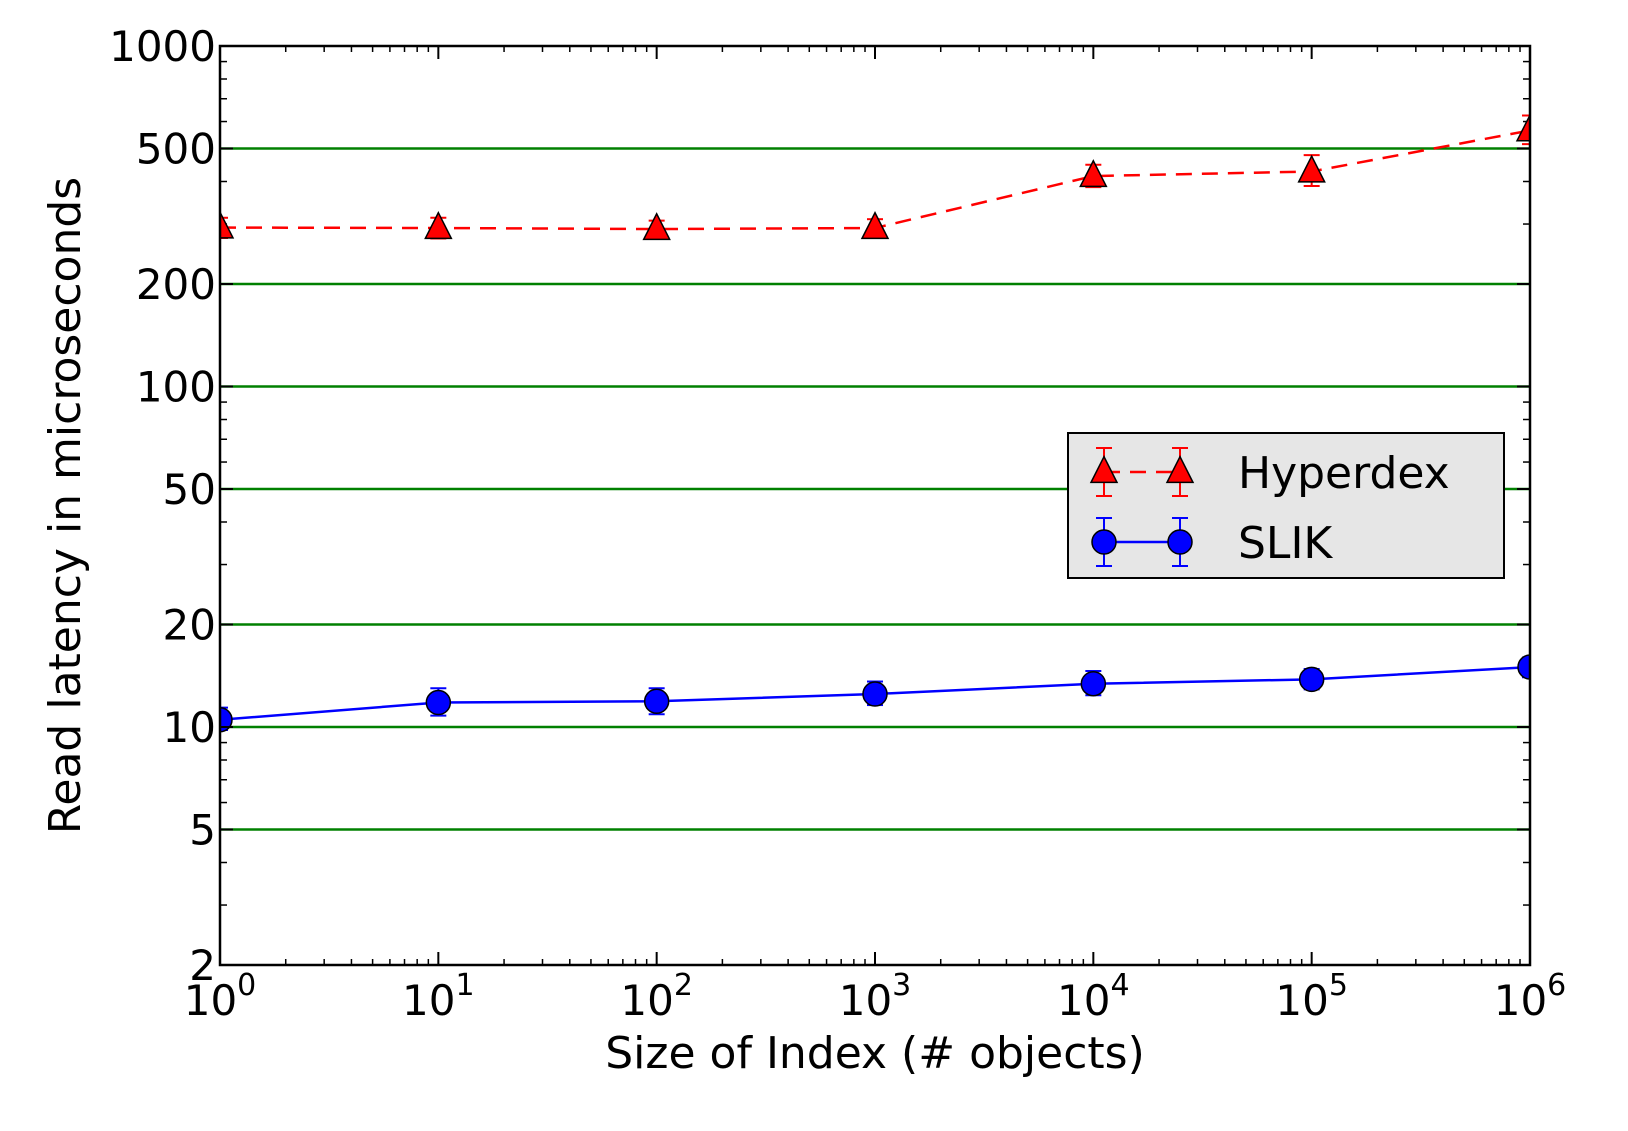  Describe the element at coordinates (1311, 996) in the screenshot. I see `x-tick-label: 10⁵` at that location.